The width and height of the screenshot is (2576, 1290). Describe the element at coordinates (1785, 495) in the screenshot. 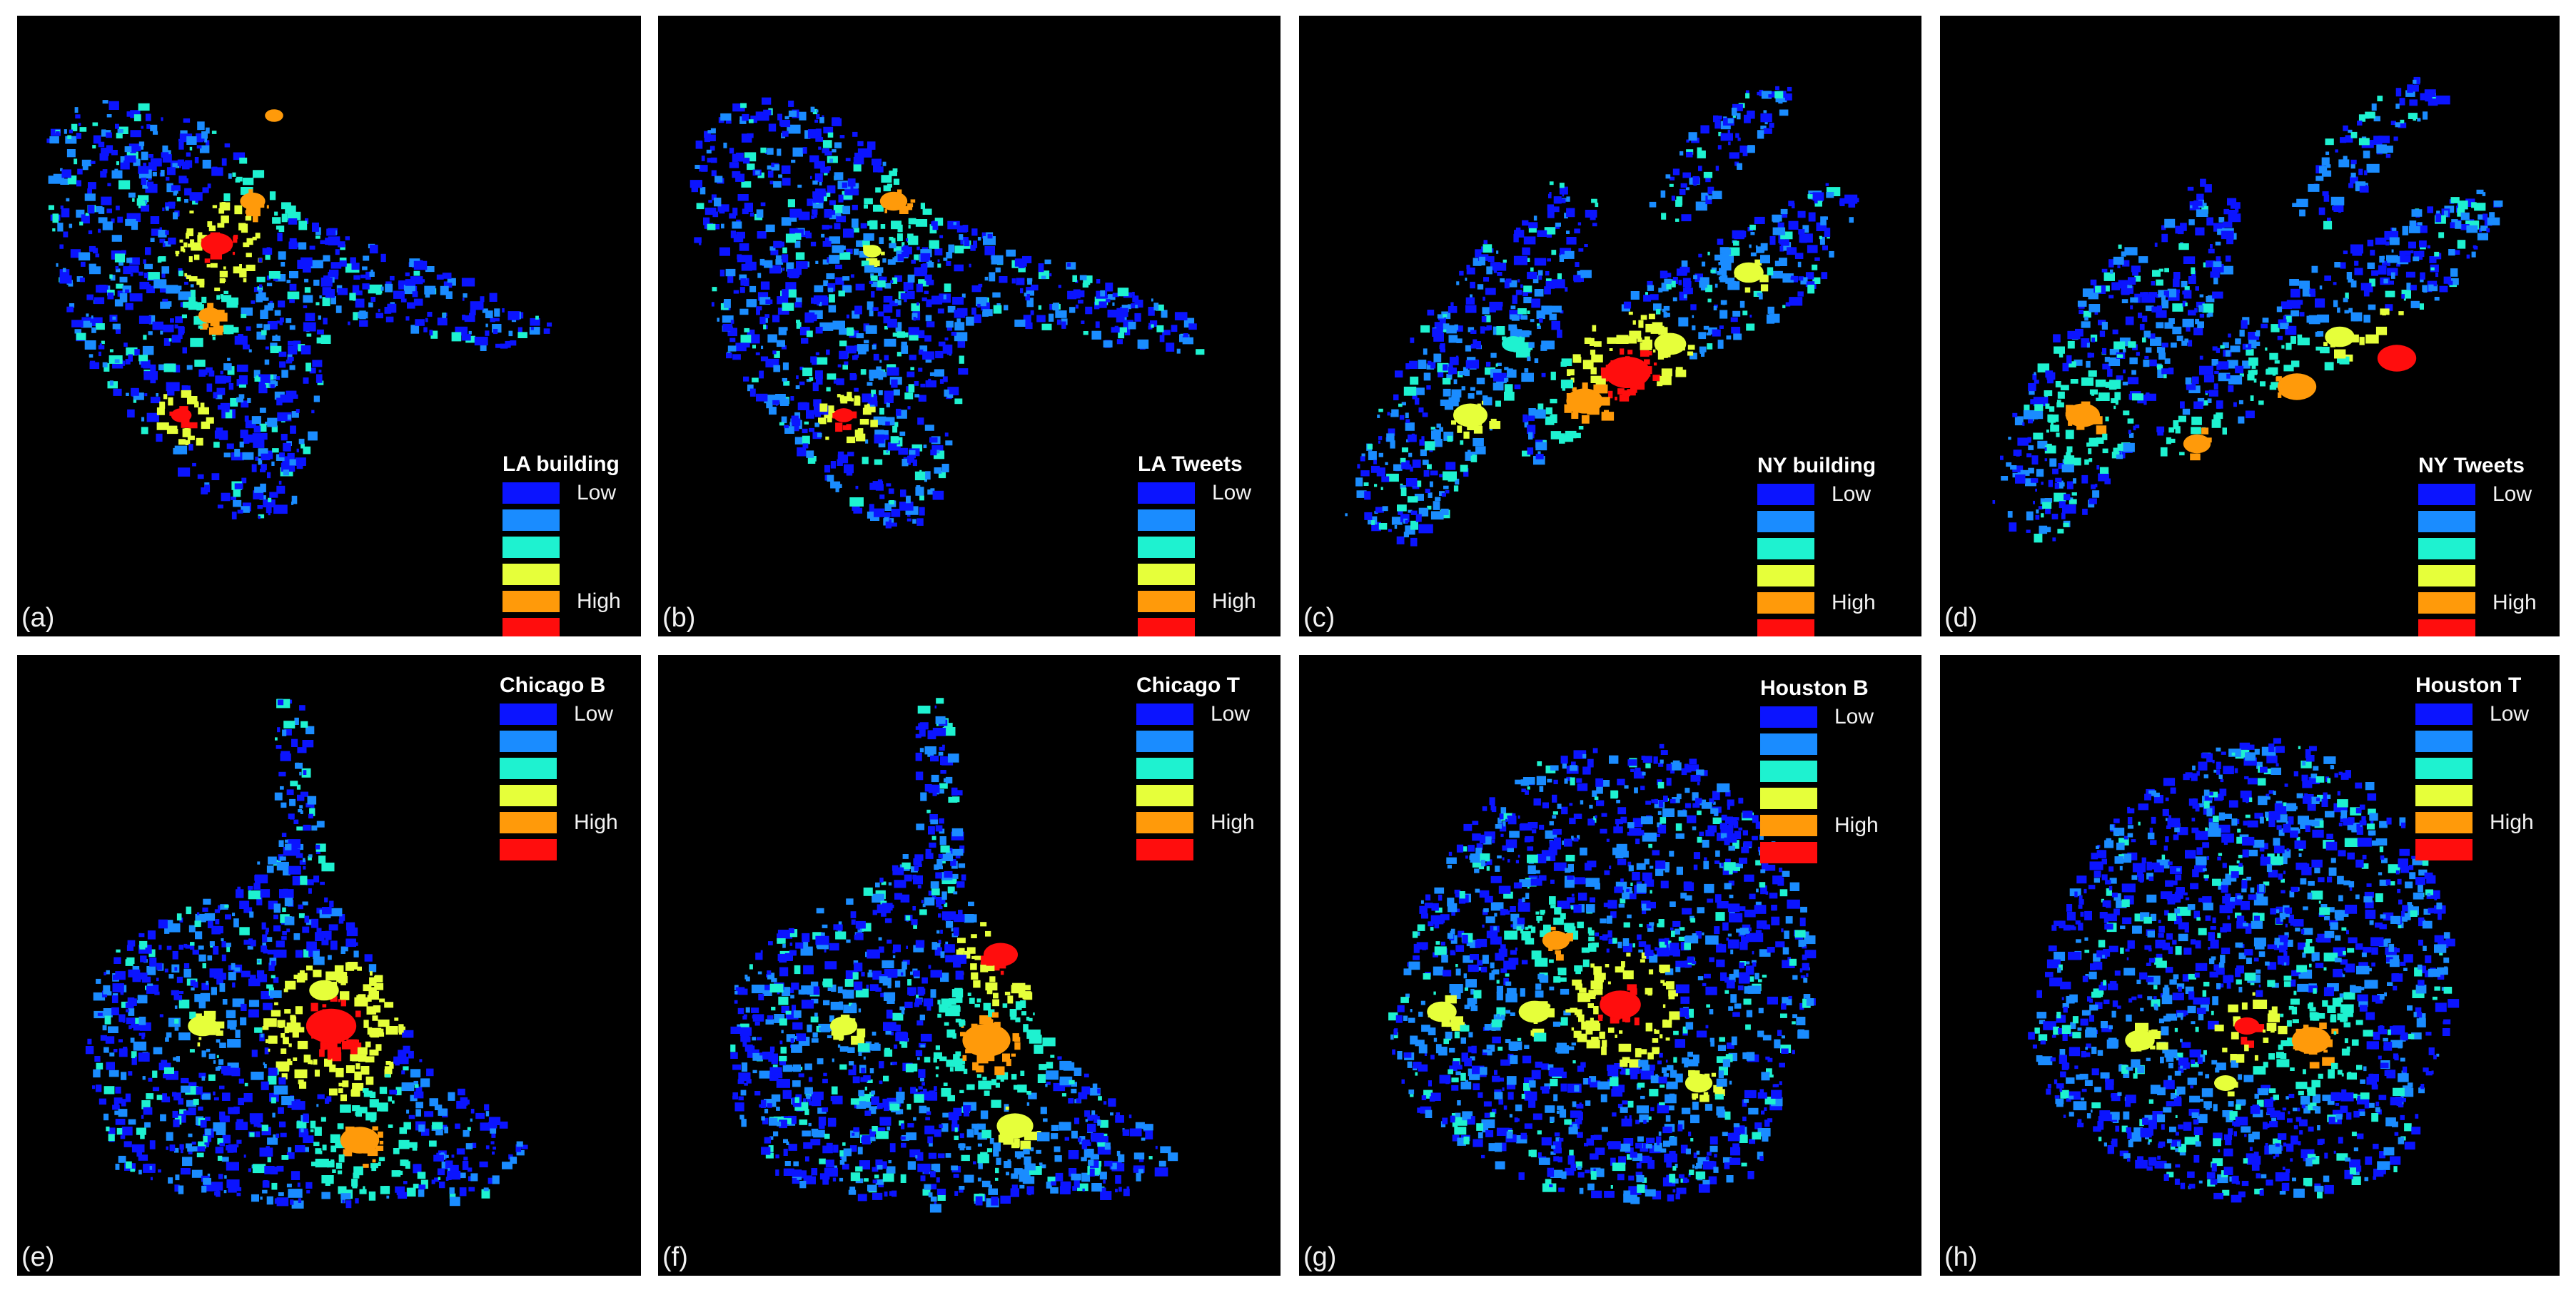

I see `legend-swatch` at that location.